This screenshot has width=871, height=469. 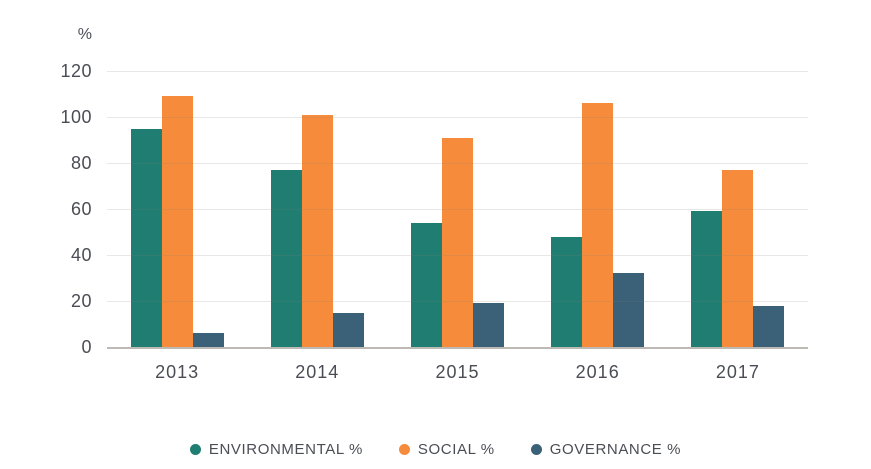 What do you see at coordinates (86, 347) in the screenshot?
I see `y-tick-label-0: 0` at bounding box center [86, 347].